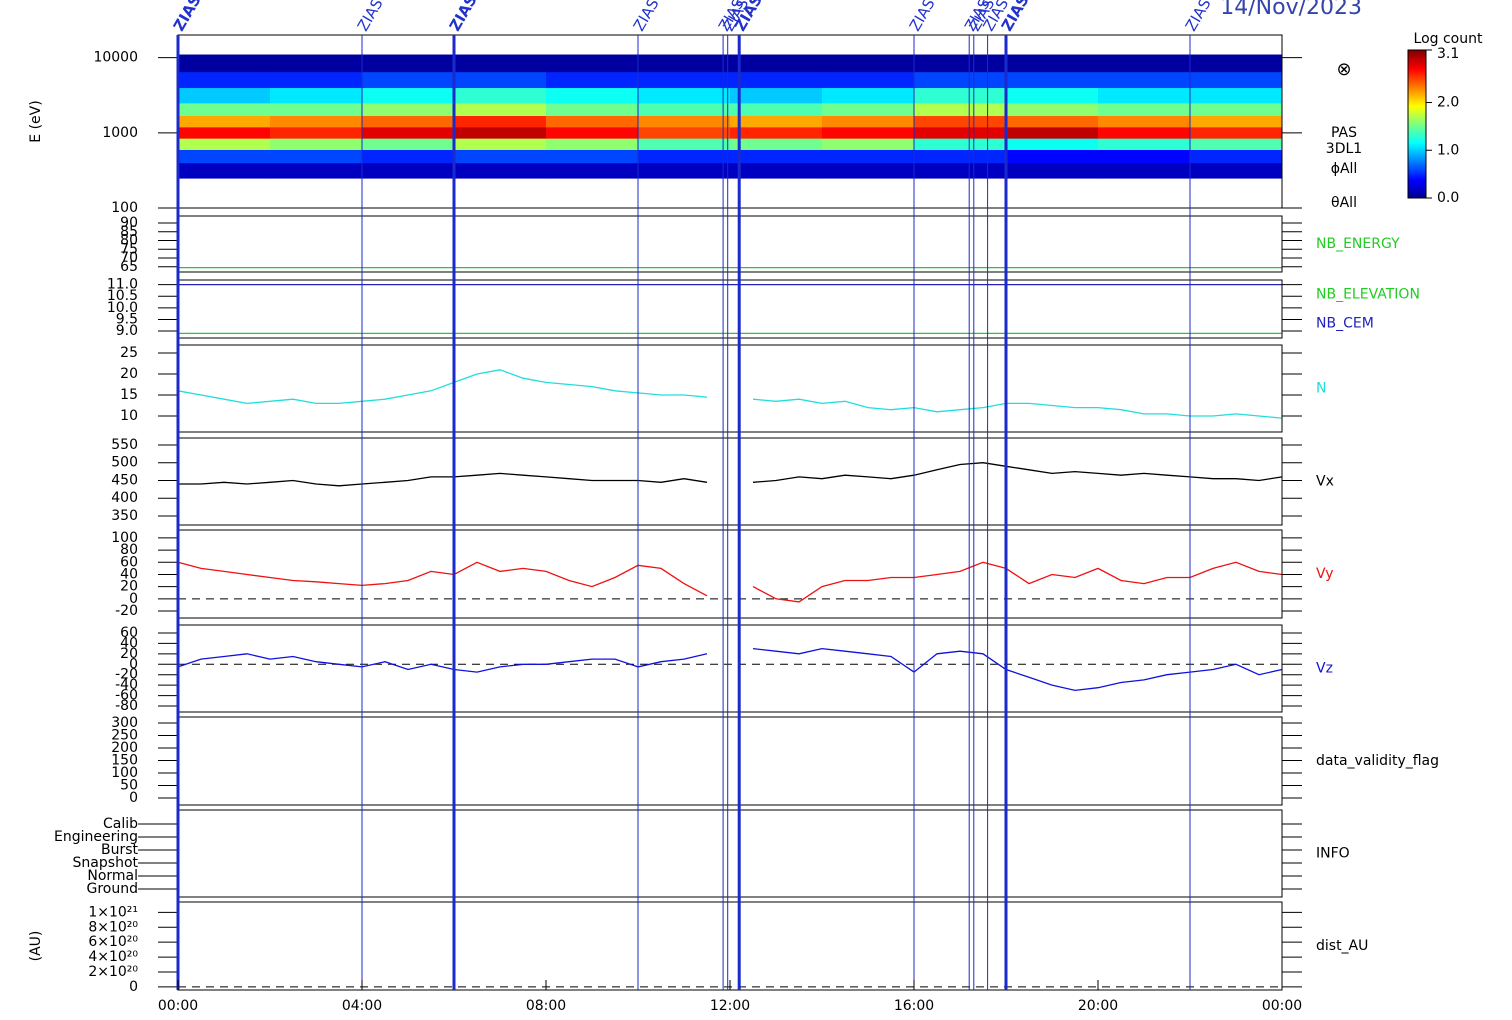 The height and width of the screenshot is (1020, 1512). I want to click on symbol: ⊗, so click(1343, 69).